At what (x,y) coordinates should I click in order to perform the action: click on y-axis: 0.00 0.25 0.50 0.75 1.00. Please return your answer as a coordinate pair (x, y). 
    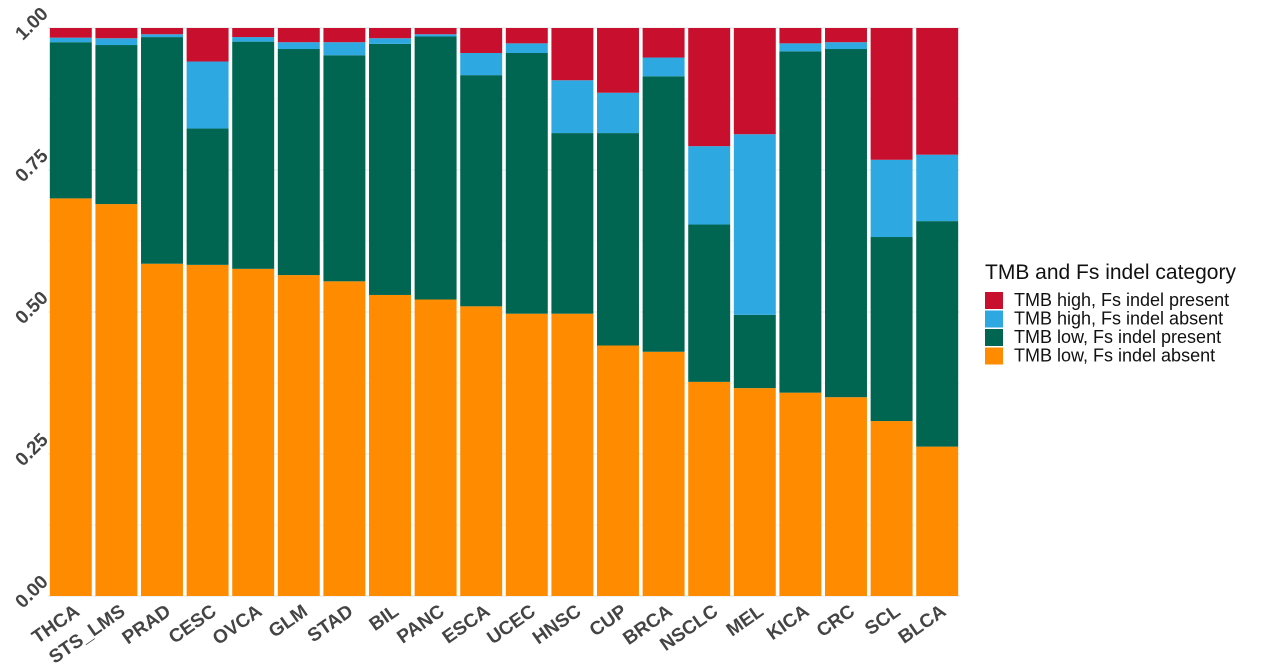
    Looking at the image, I should click on (32, 308).